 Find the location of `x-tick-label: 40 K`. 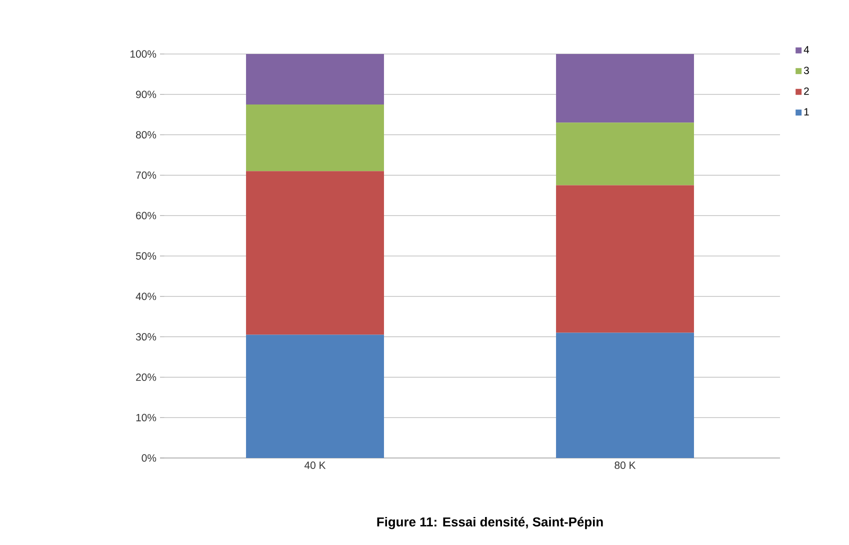

x-tick-label: 40 K is located at coordinates (315, 465).